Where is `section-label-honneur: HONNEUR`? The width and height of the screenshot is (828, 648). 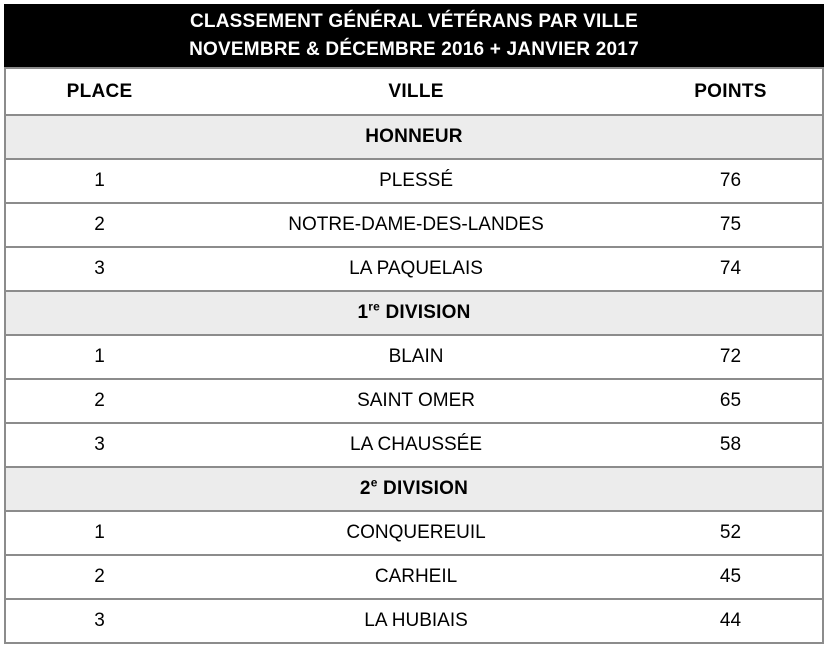
section-label-honneur: HONNEUR is located at coordinates (414, 136).